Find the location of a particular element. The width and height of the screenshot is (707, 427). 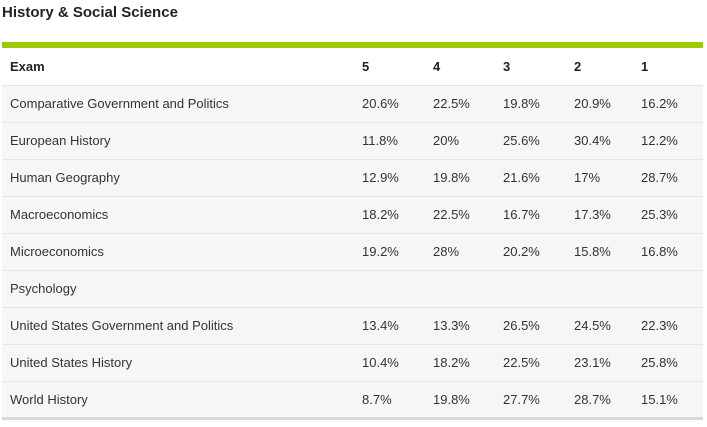

score-5-cell: 12.9% is located at coordinates (389, 178).